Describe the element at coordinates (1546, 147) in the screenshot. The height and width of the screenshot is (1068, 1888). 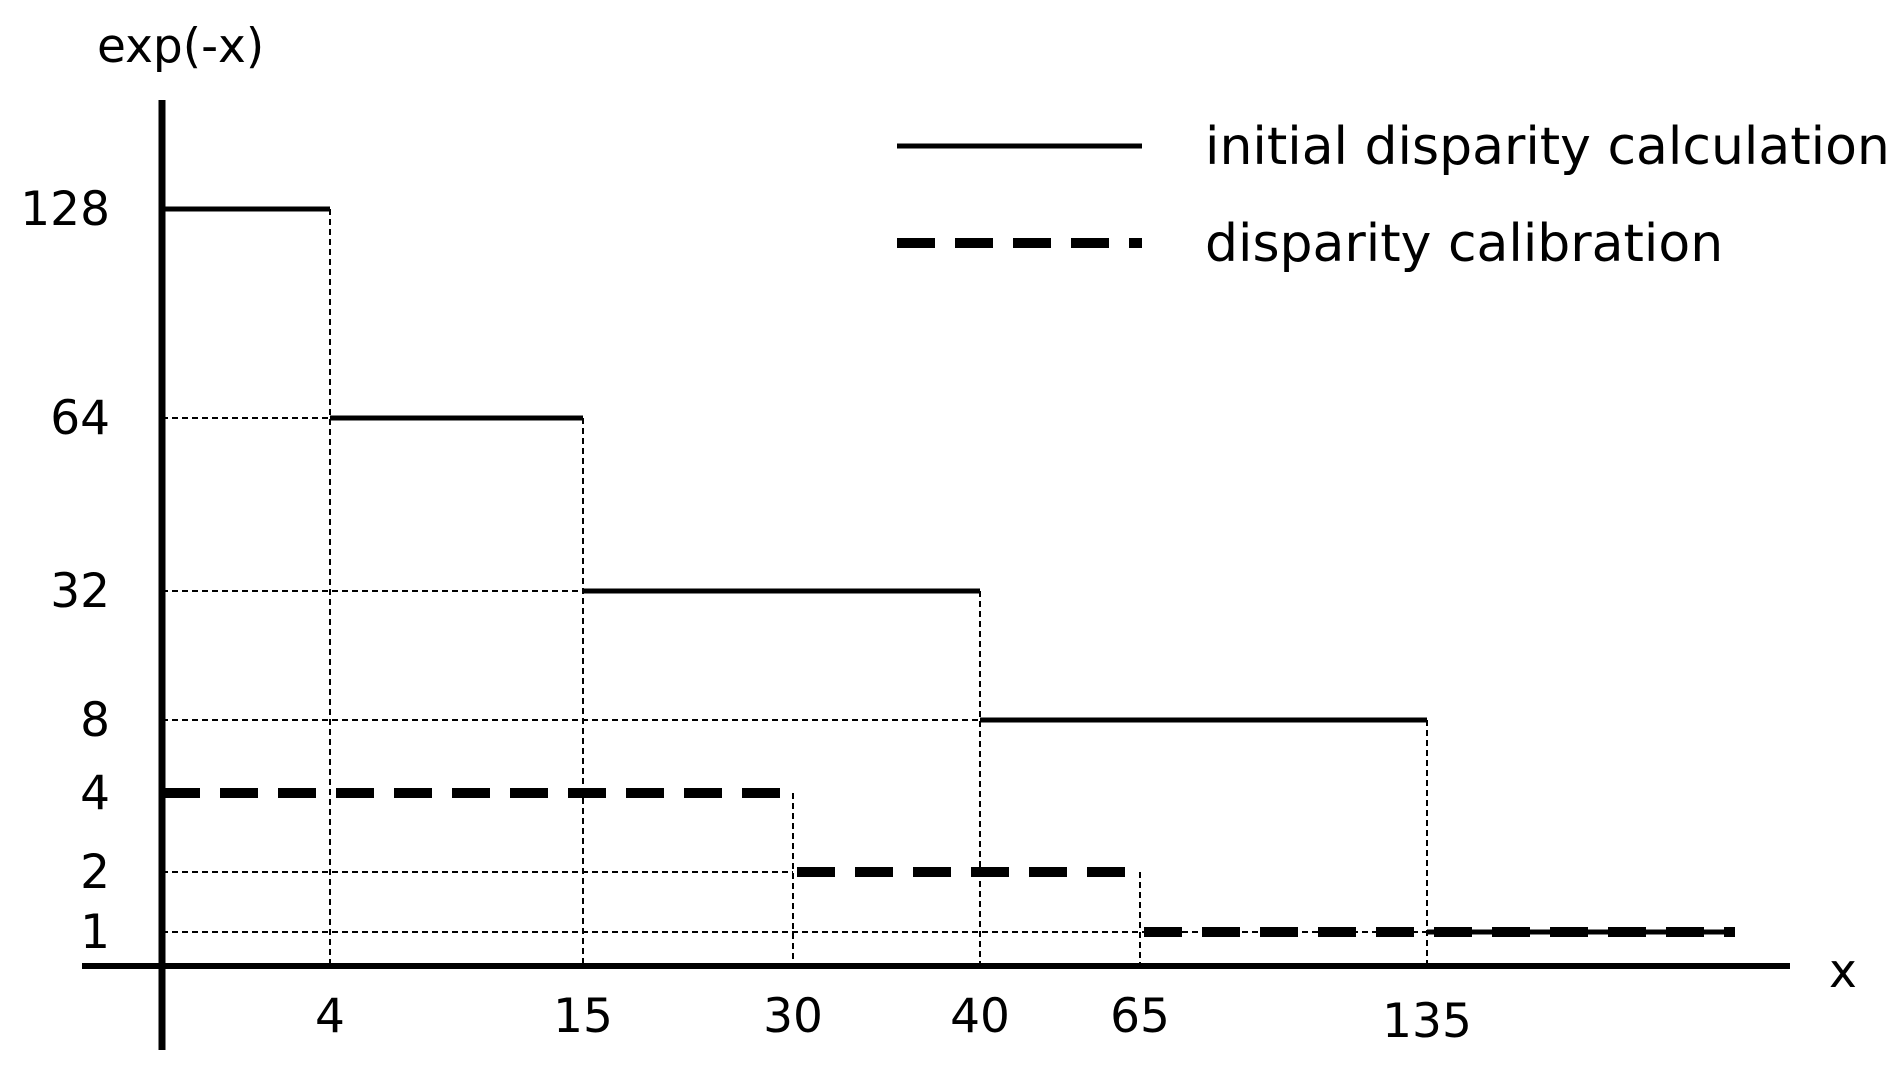
I see `legend-label: initial disparity calculation` at that location.